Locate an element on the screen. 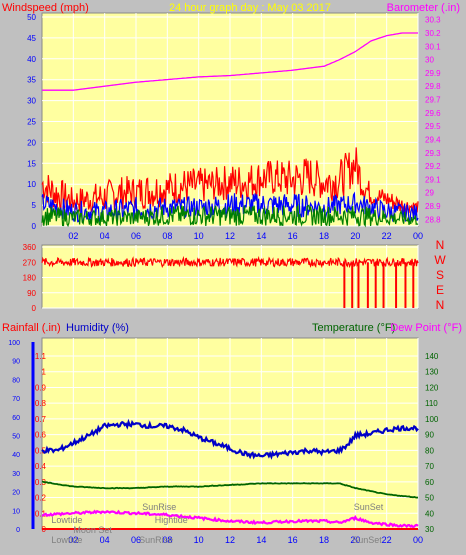 The image size is (466, 555). compass-label: W is located at coordinates (440, 260).